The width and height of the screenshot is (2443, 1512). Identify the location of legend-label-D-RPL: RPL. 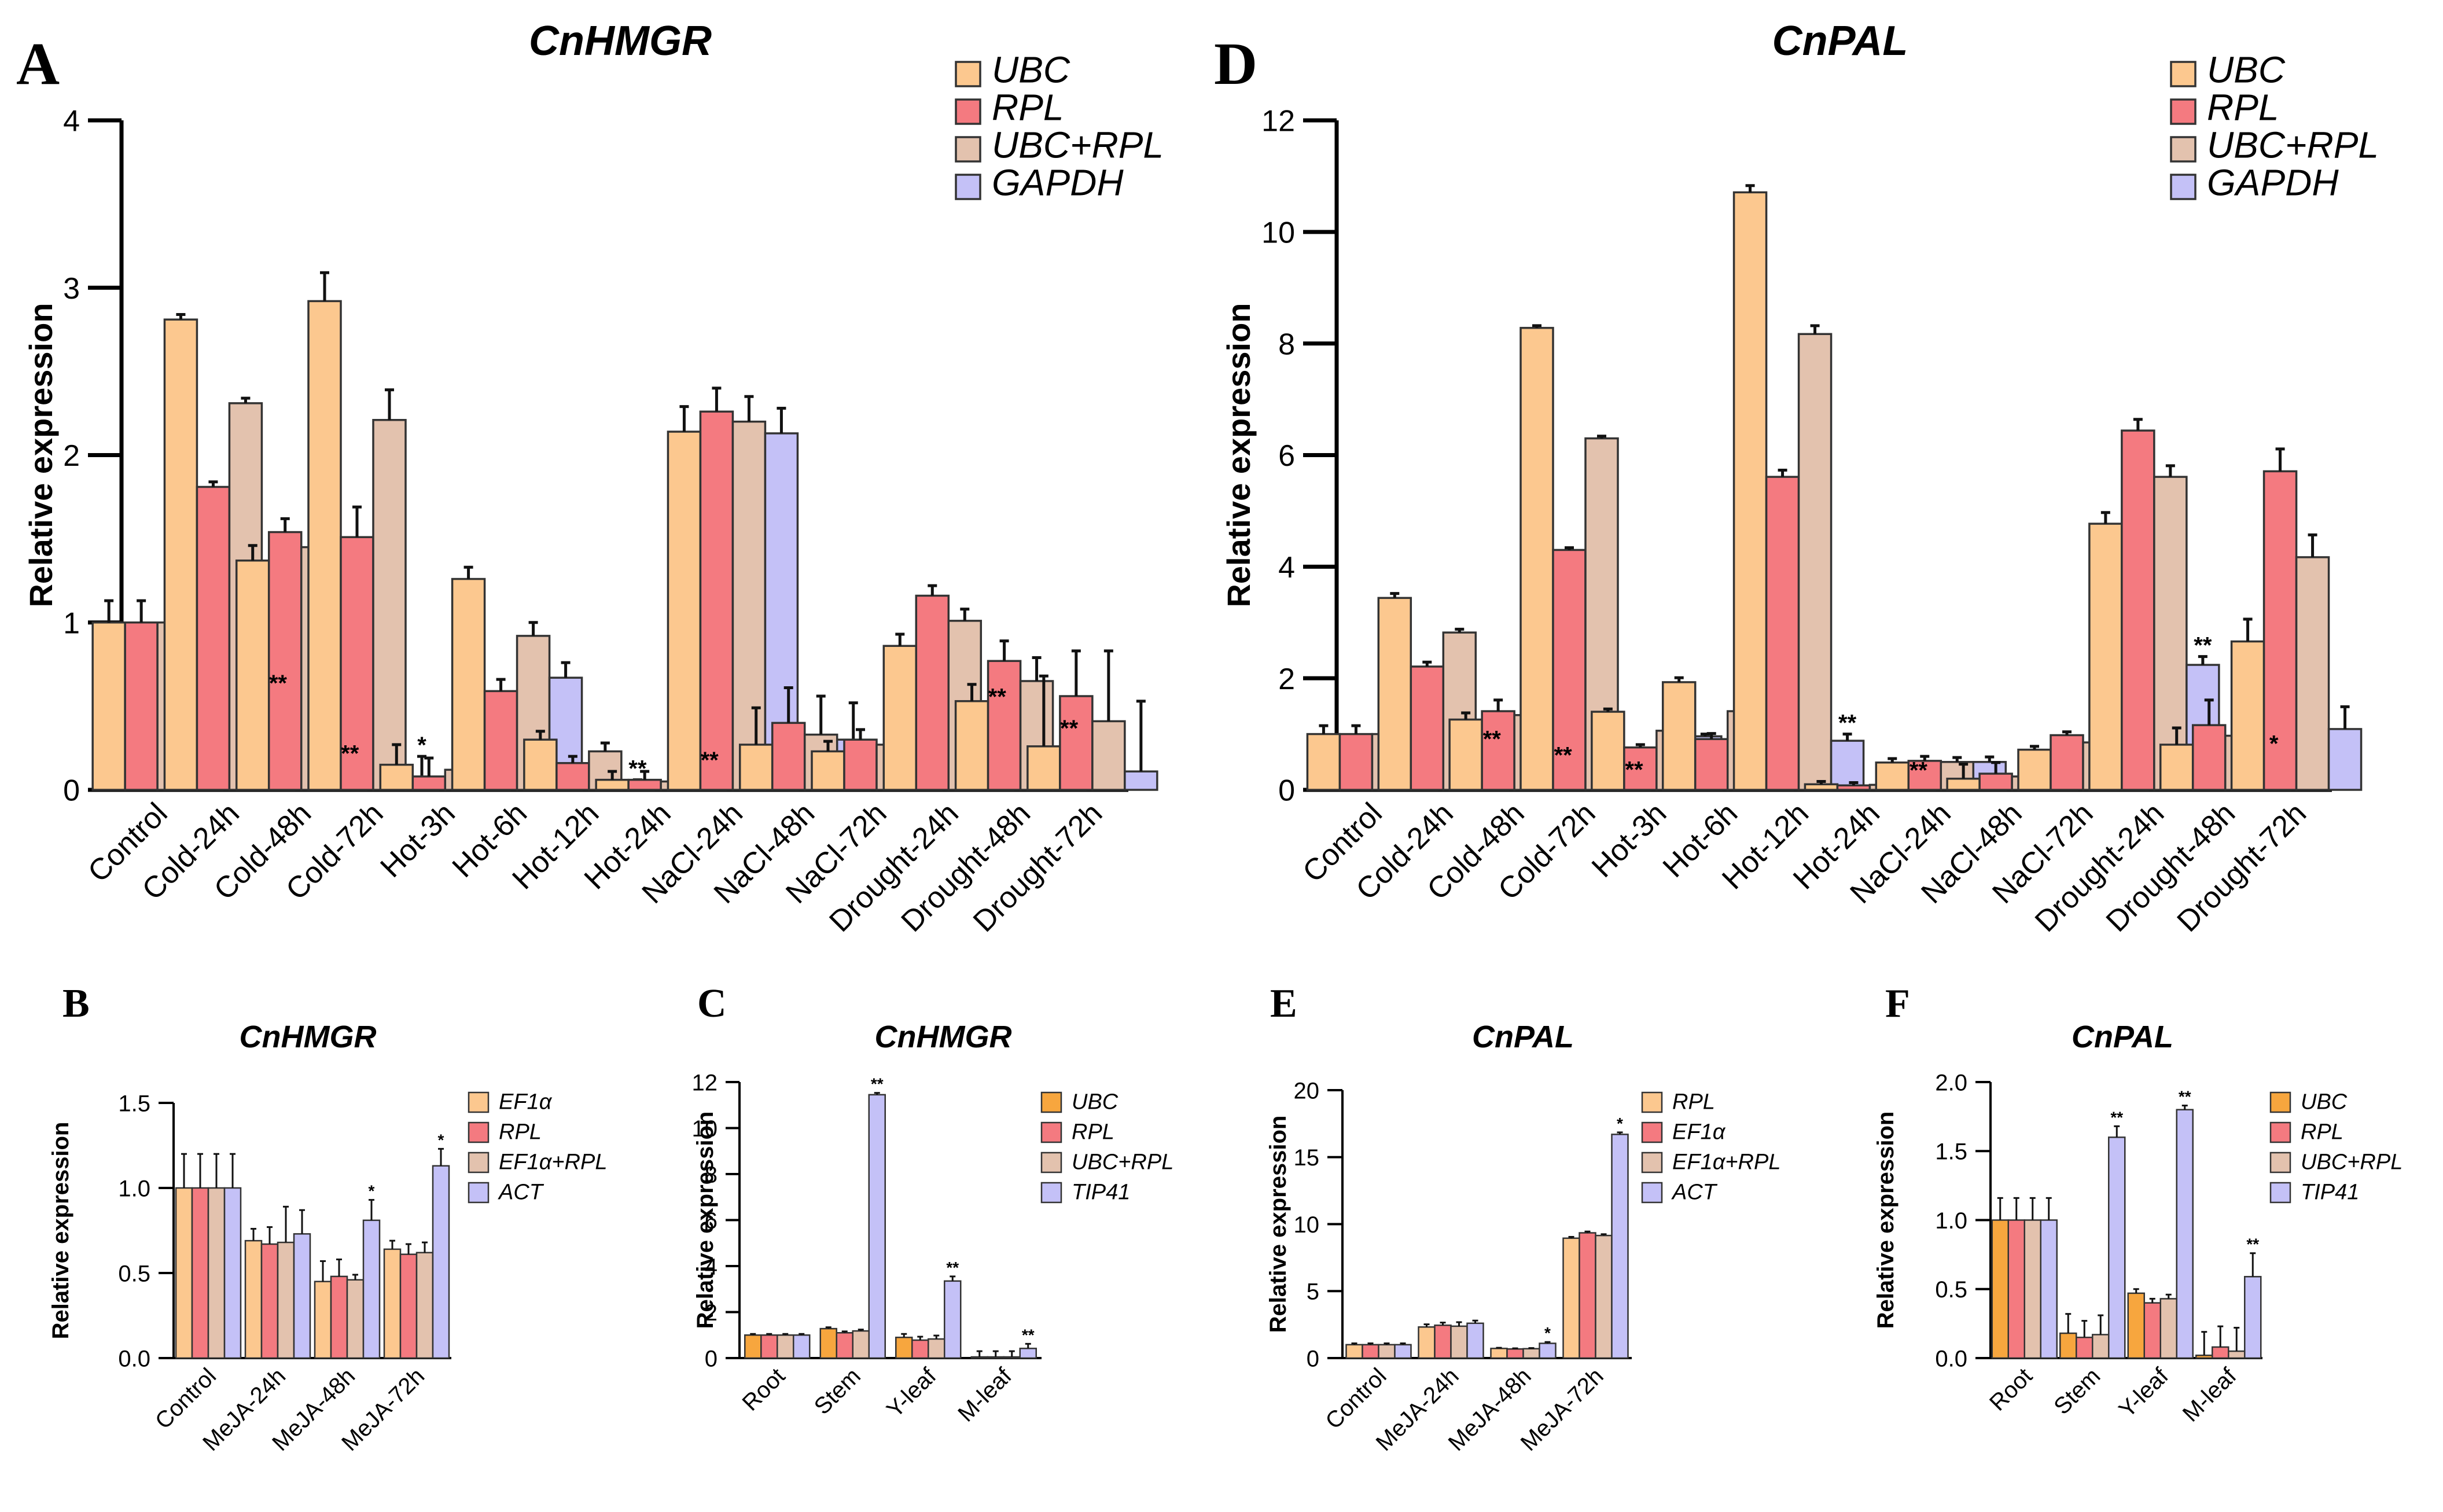
(2243, 107).